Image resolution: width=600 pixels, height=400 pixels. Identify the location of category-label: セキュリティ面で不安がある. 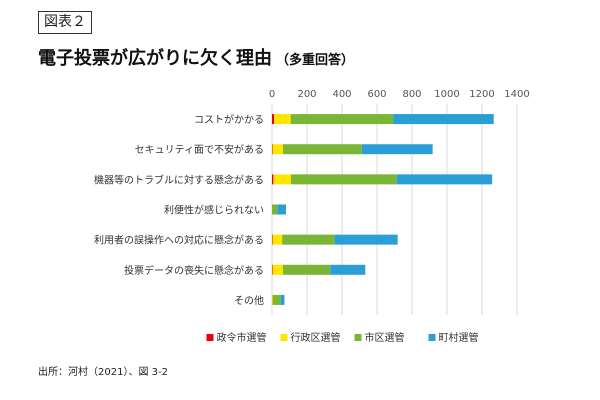
(199, 149).